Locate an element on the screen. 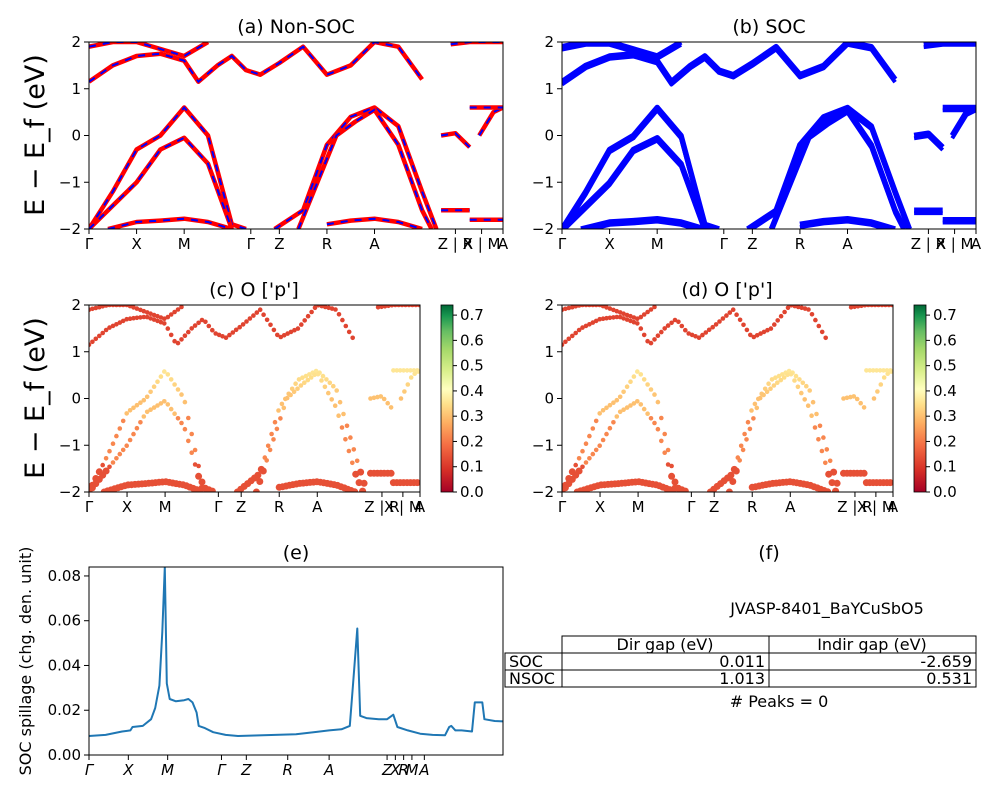 This screenshot has height=800, width=1000. panel-a-frame is located at coordinates (296, 135).